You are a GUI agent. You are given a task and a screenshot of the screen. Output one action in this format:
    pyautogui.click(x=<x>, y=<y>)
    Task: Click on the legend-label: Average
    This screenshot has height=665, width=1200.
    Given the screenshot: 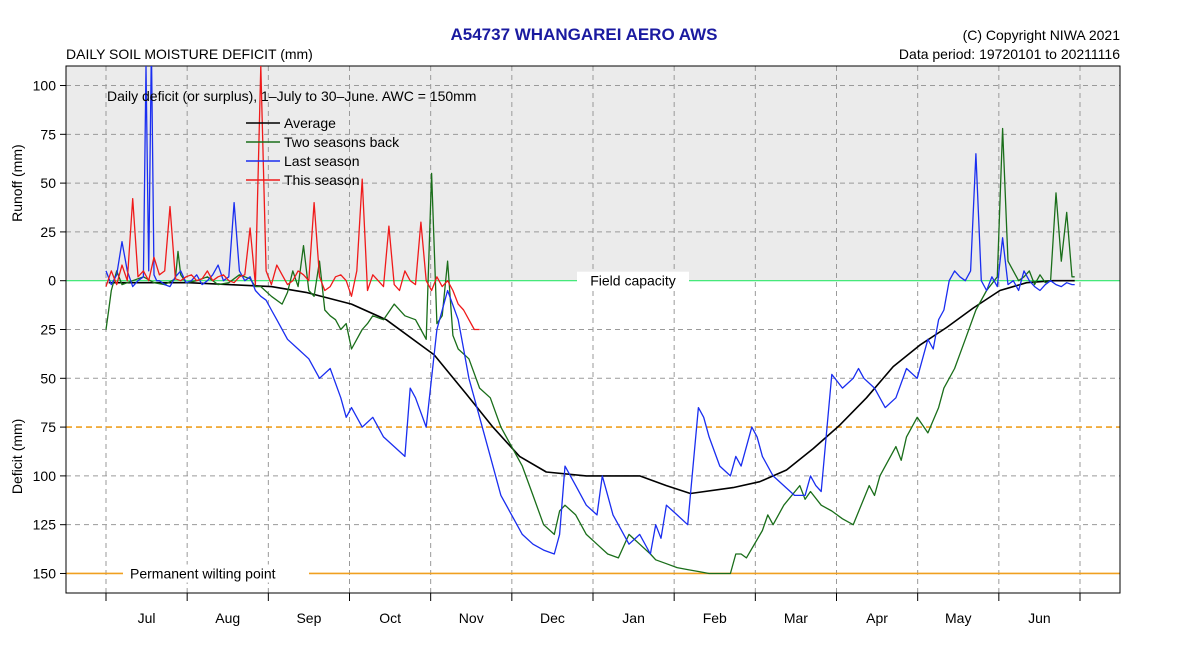 What is the action you would take?
    pyautogui.click(x=310, y=123)
    